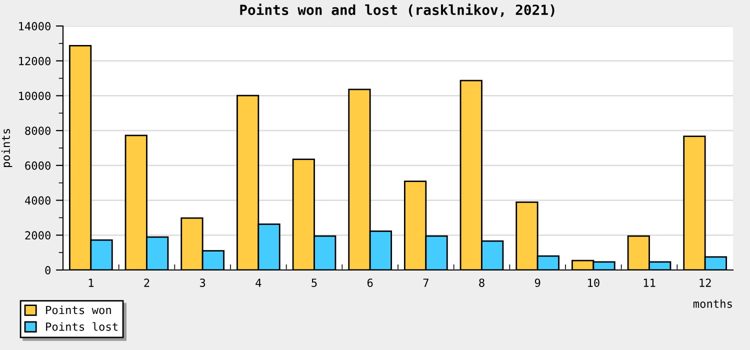  I want to click on x-tick-label: 8, so click(481, 282).